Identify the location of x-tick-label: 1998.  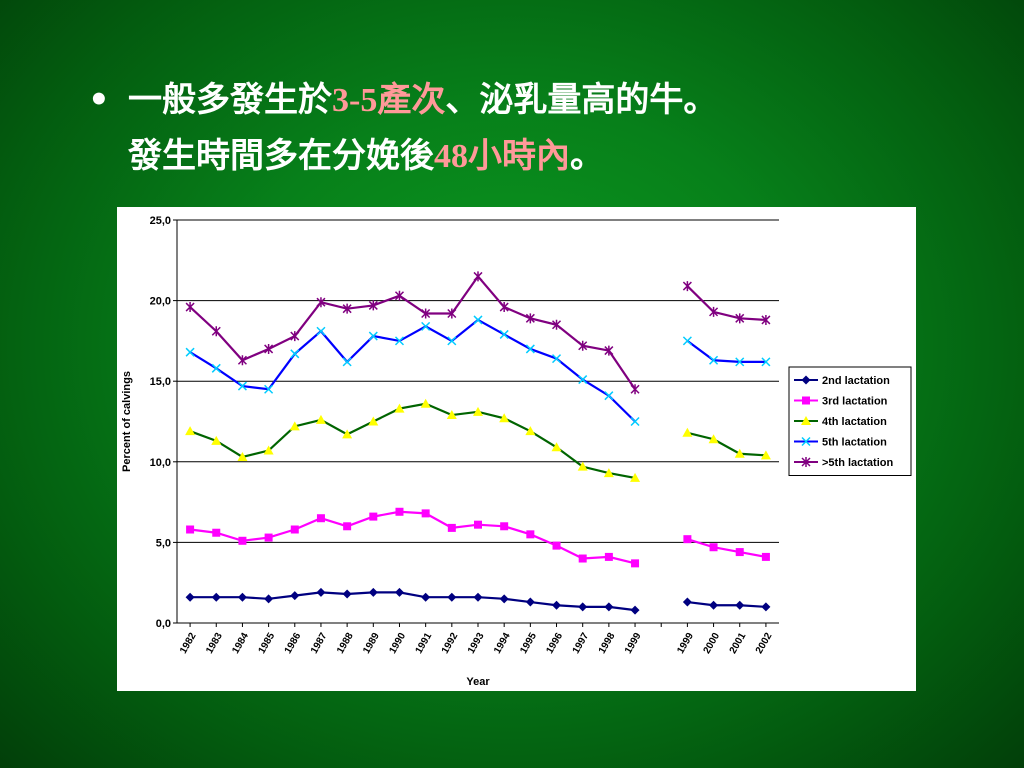
(607, 643).